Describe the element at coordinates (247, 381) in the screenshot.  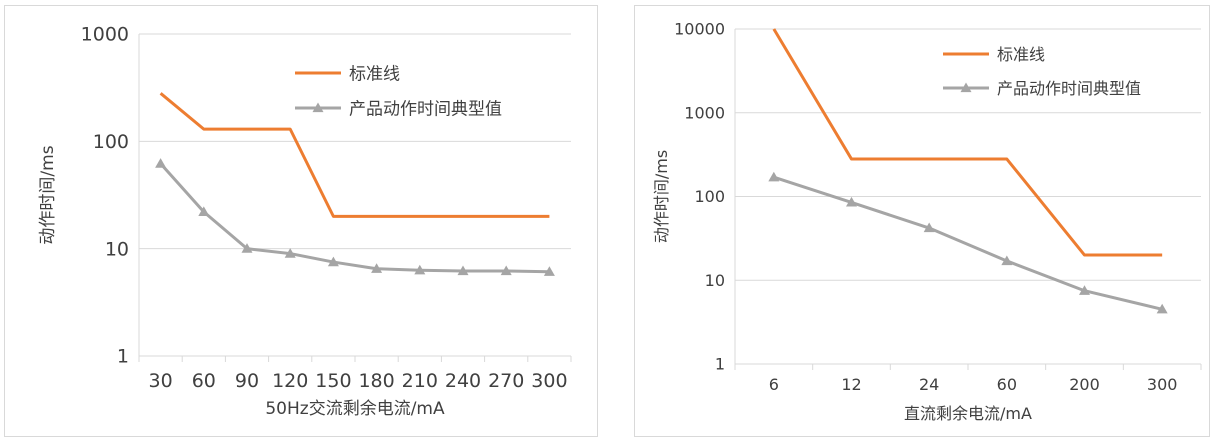
I see `x-tick-label: 90` at that location.